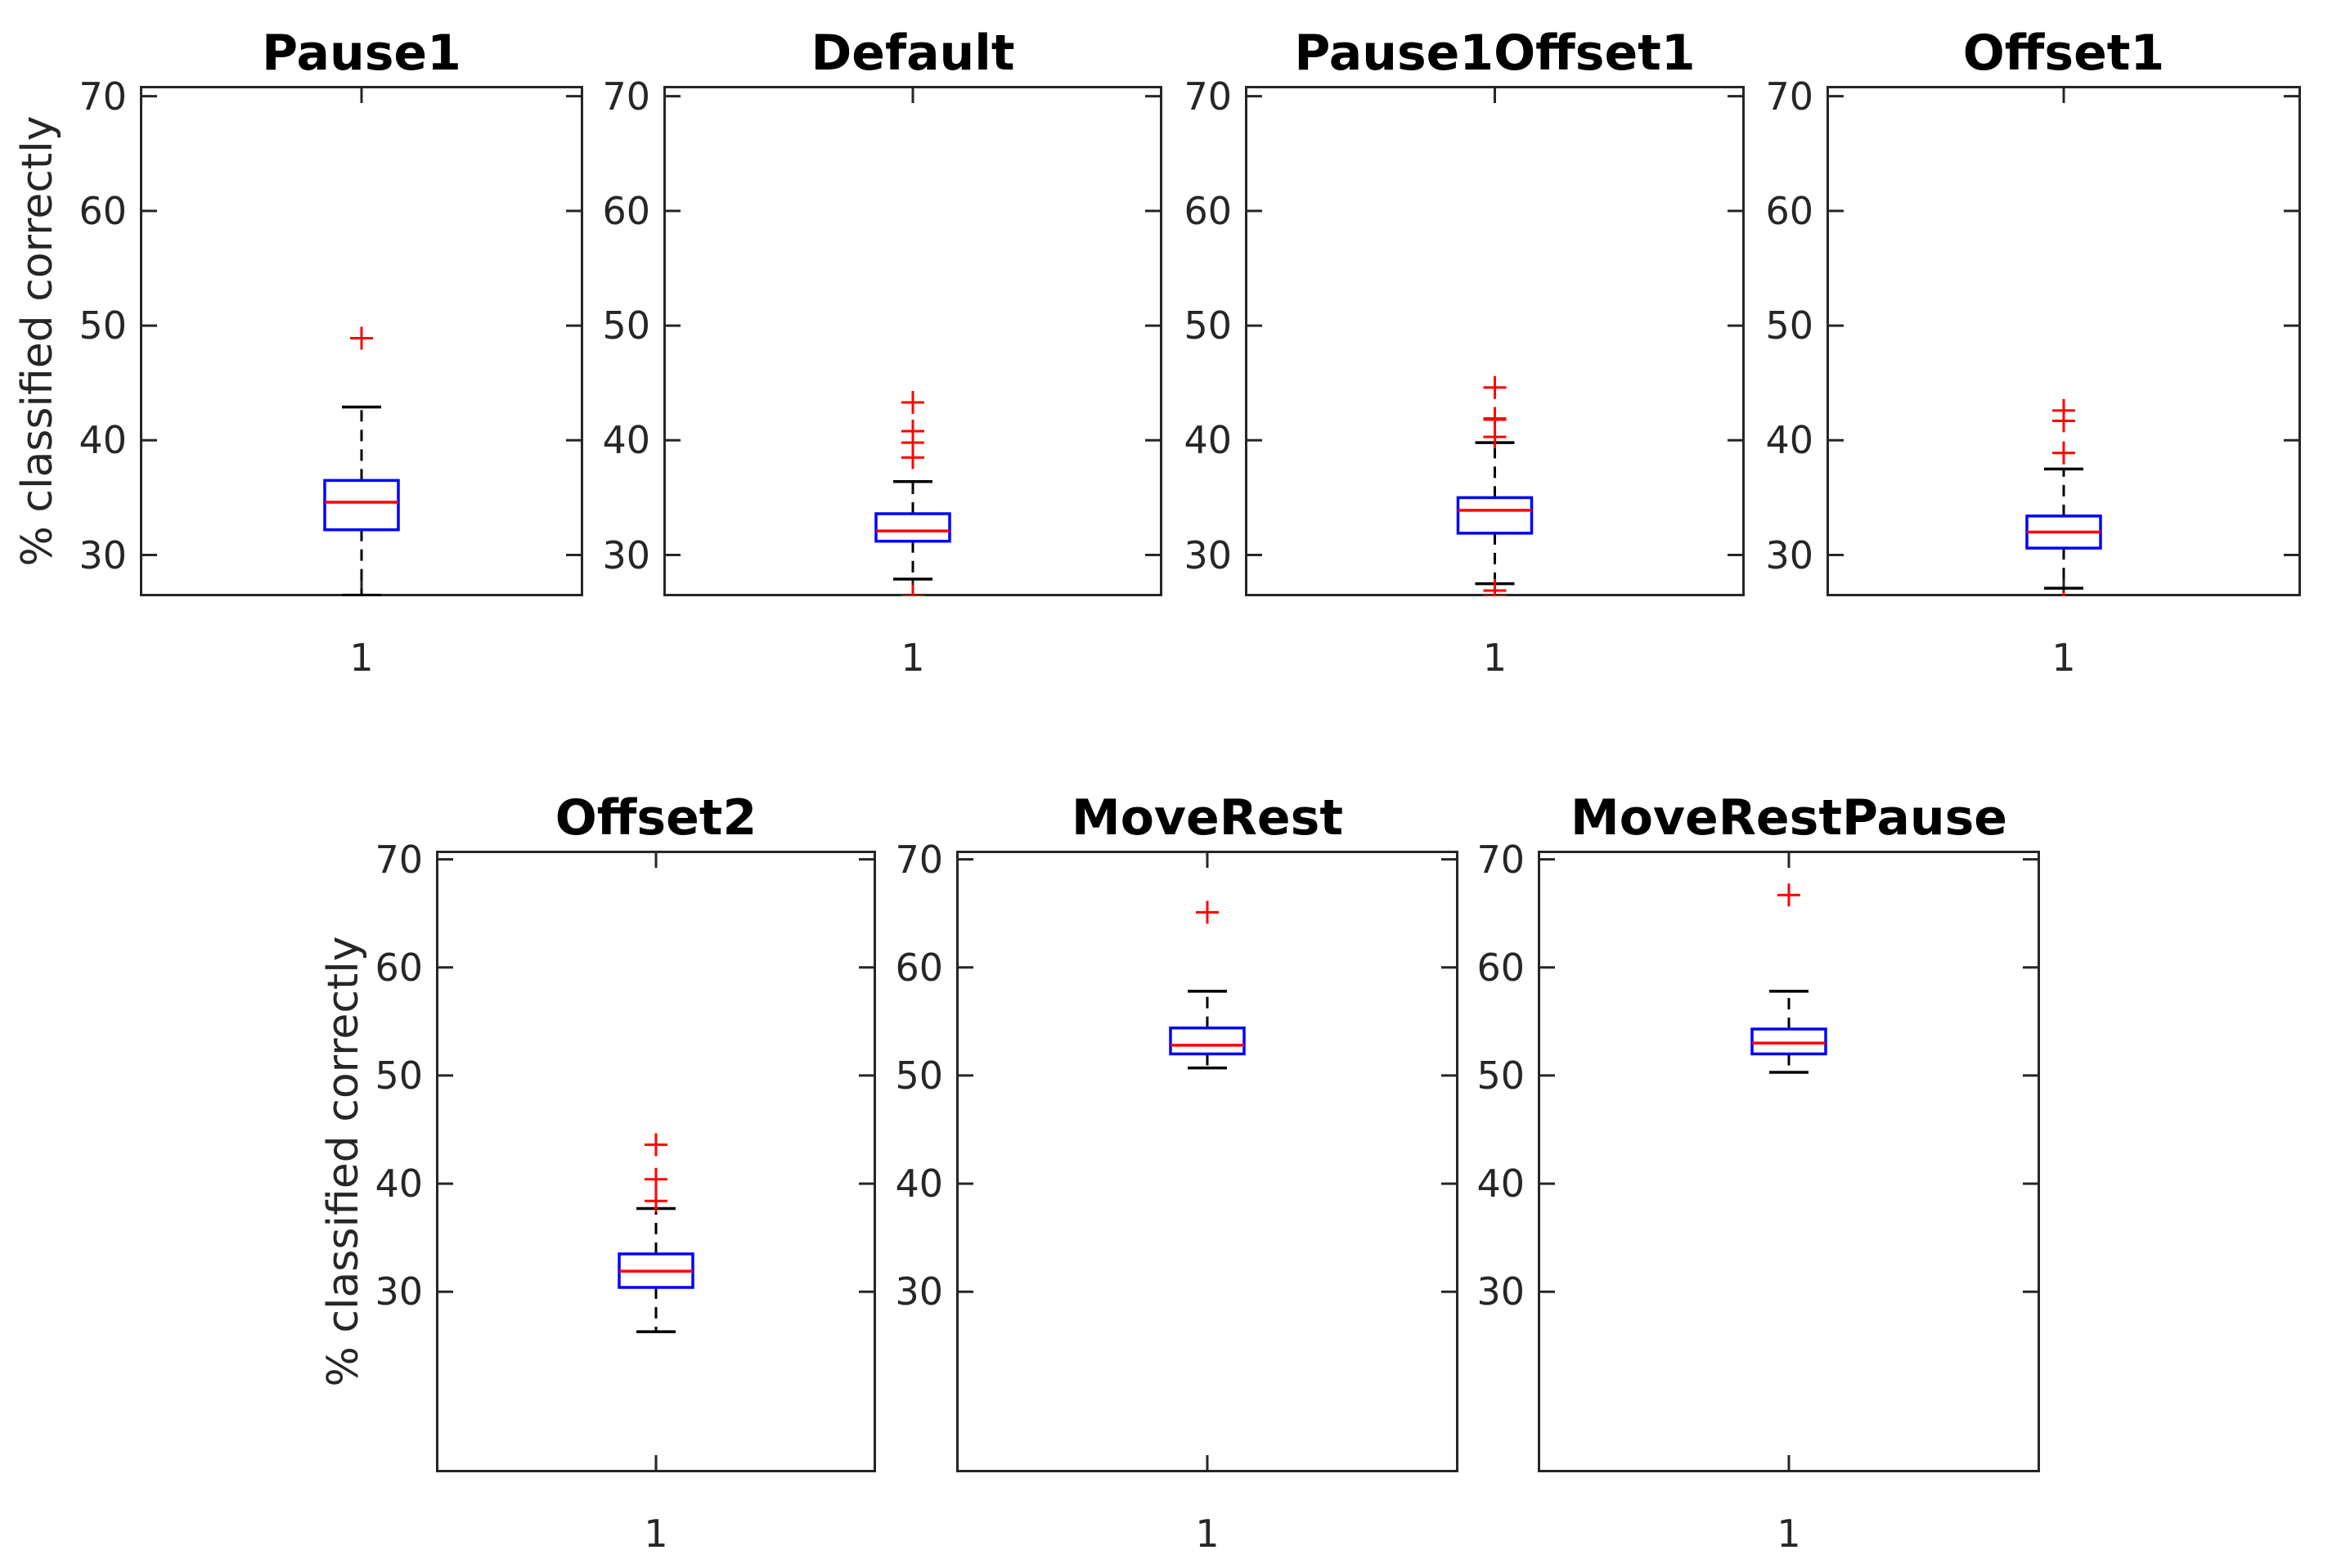 This screenshot has height=1568, width=2341. Describe the element at coordinates (913, 53) in the screenshot. I see `subplot-title: Default` at that location.